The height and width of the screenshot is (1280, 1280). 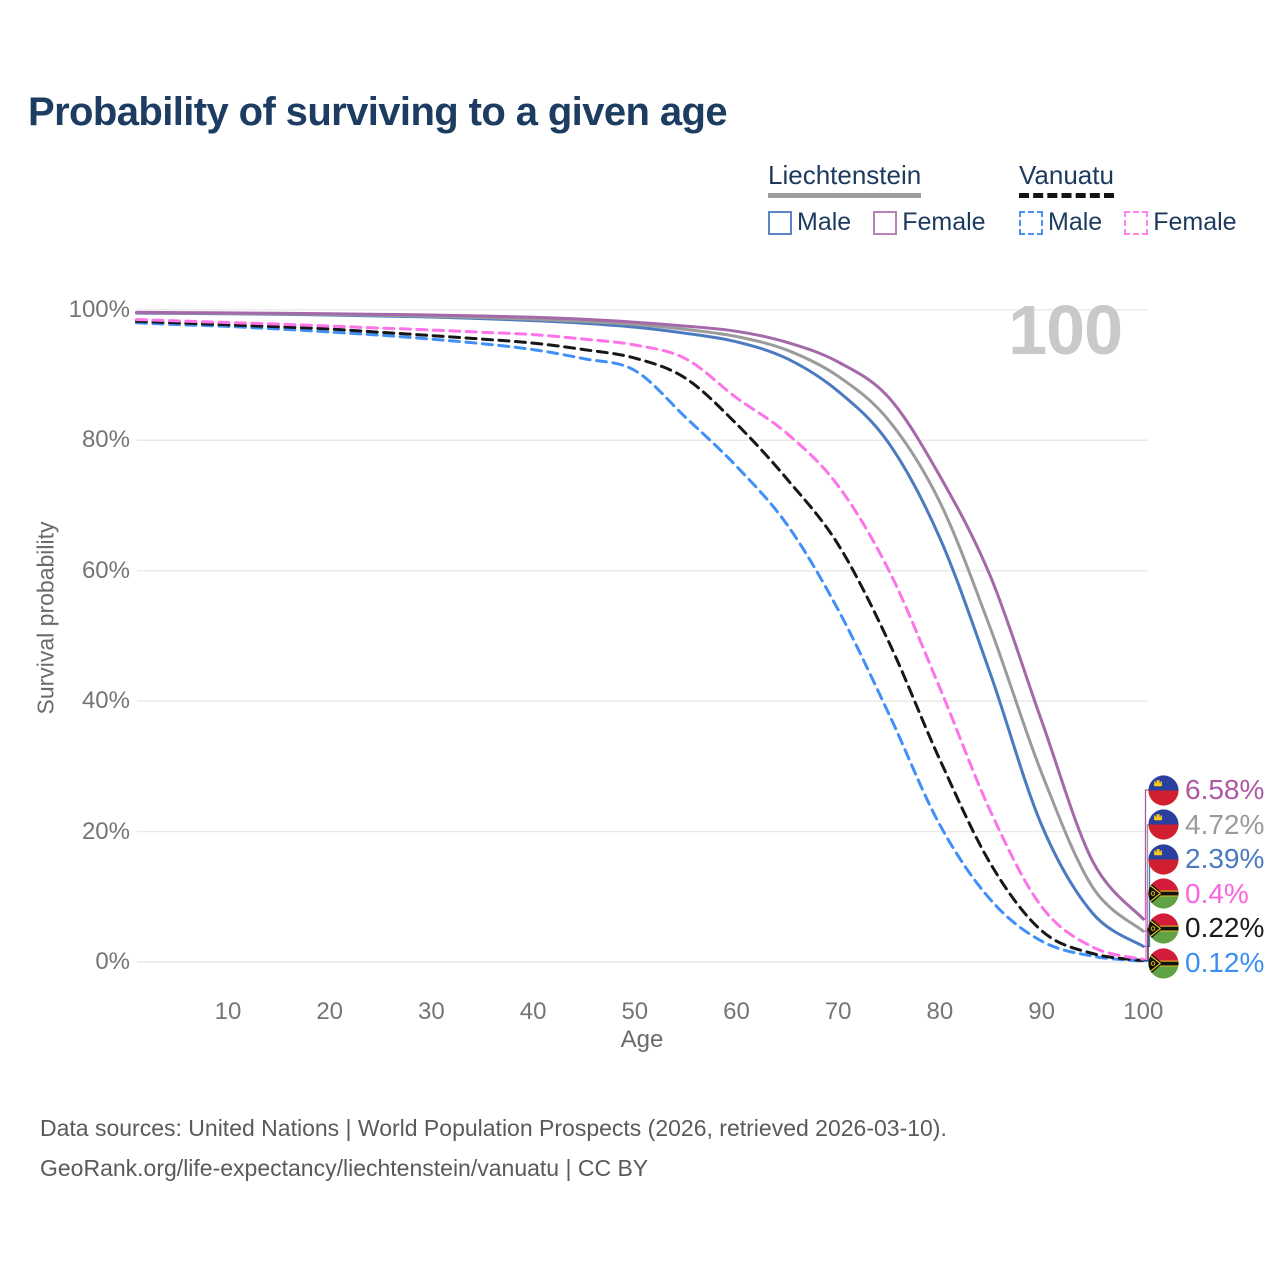 I want to click on end-label-value: 2.39%, so click(x=1225, y=859).